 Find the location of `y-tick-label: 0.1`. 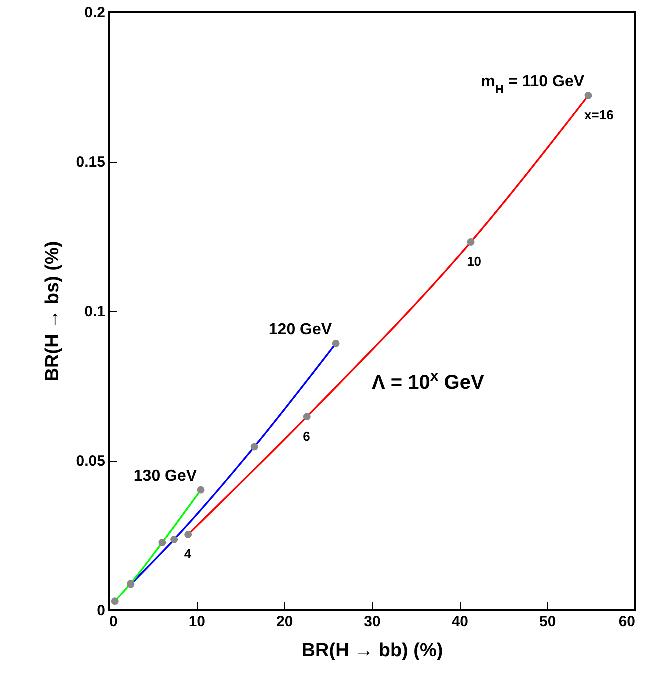

y-tick-label: 0.1 is located at coordinates (95, 312).